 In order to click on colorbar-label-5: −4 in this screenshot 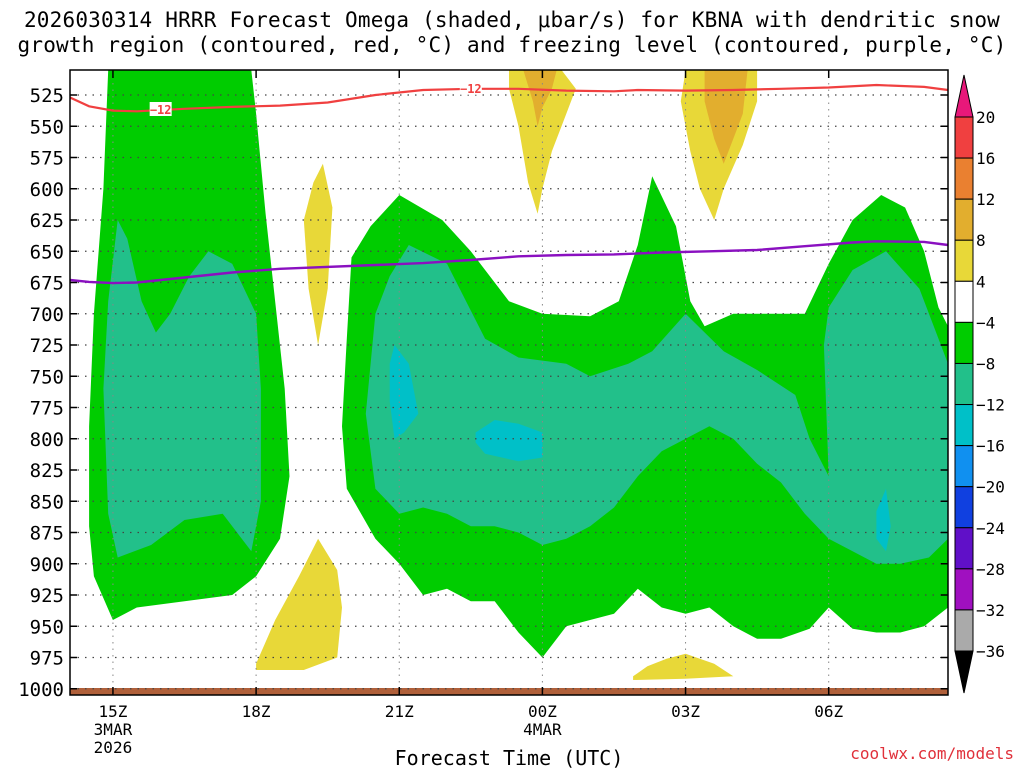, I will do `click(985, 322)`.